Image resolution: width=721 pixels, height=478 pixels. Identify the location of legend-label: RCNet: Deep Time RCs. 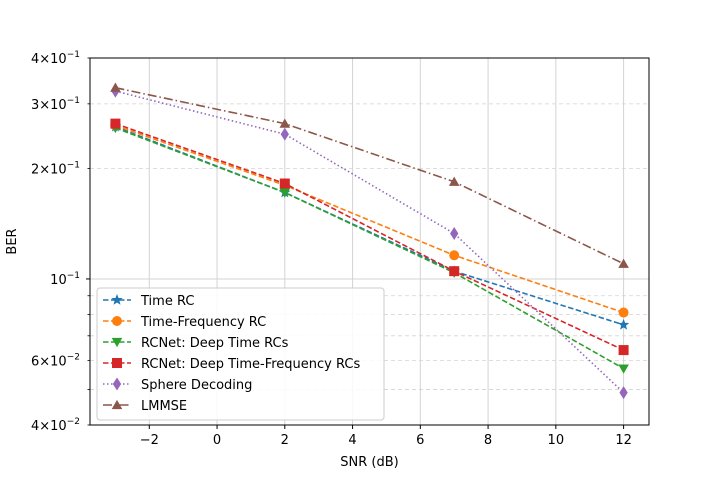
(215, 343).